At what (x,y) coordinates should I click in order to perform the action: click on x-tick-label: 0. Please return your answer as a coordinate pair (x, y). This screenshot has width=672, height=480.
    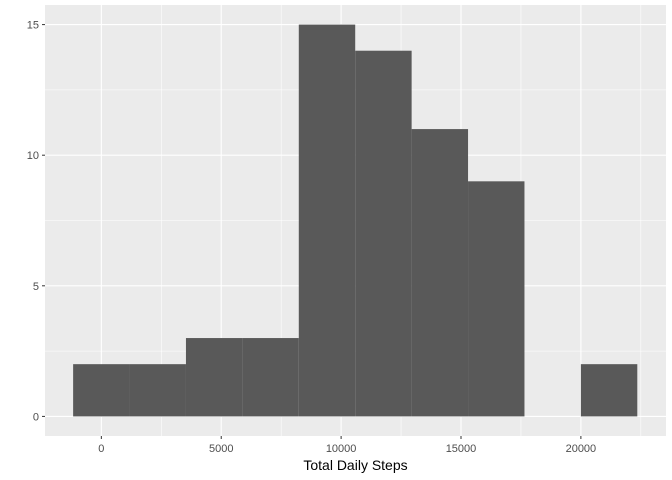
    Looking at the image, I should click on (101, 449).